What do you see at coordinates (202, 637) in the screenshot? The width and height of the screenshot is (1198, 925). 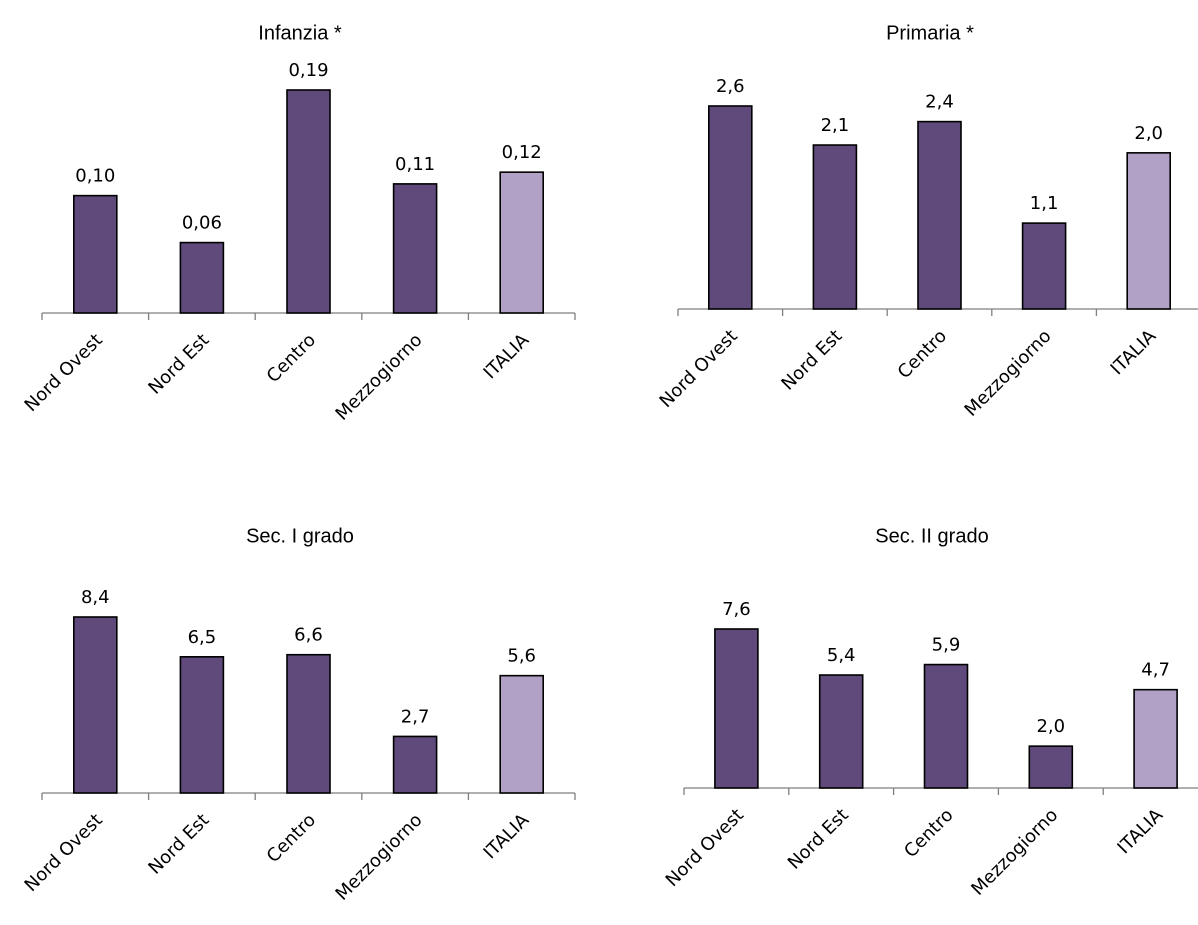 I see `data-label-nord-est: 6,5` at bounding box center [202, 637].